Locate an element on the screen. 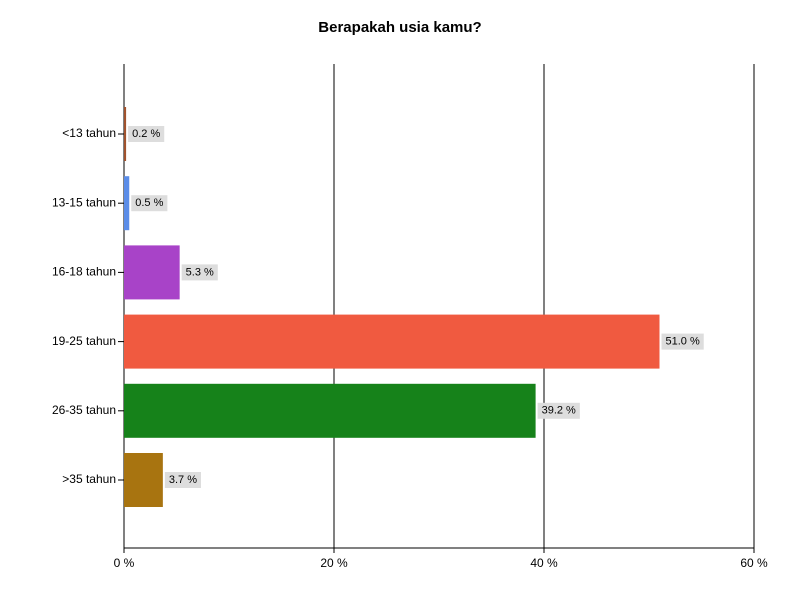  value-label: 0.2 % is located at coordinates (146, 134).